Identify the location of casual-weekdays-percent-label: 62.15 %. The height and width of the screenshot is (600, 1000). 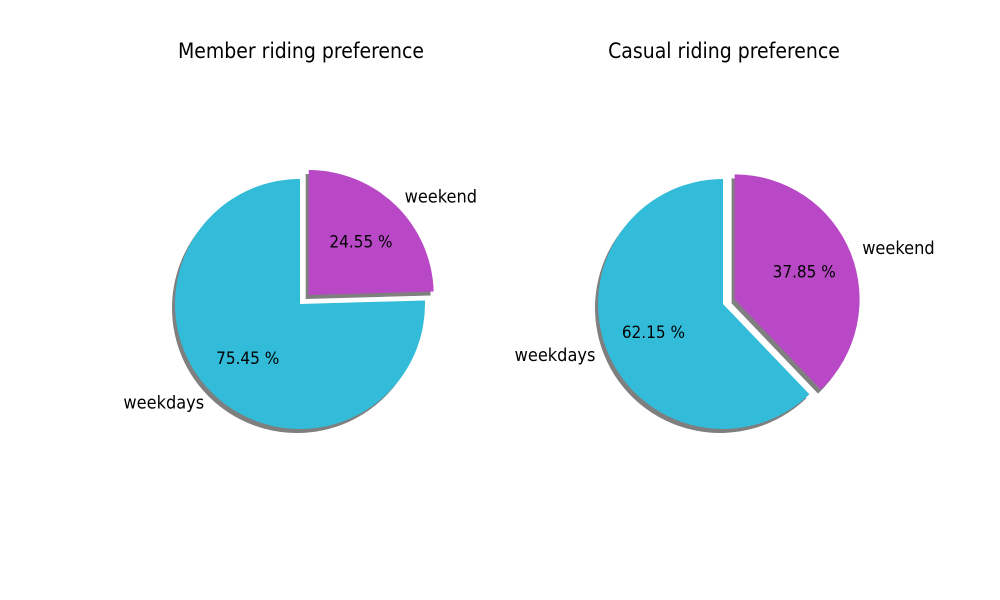
(653, 333).